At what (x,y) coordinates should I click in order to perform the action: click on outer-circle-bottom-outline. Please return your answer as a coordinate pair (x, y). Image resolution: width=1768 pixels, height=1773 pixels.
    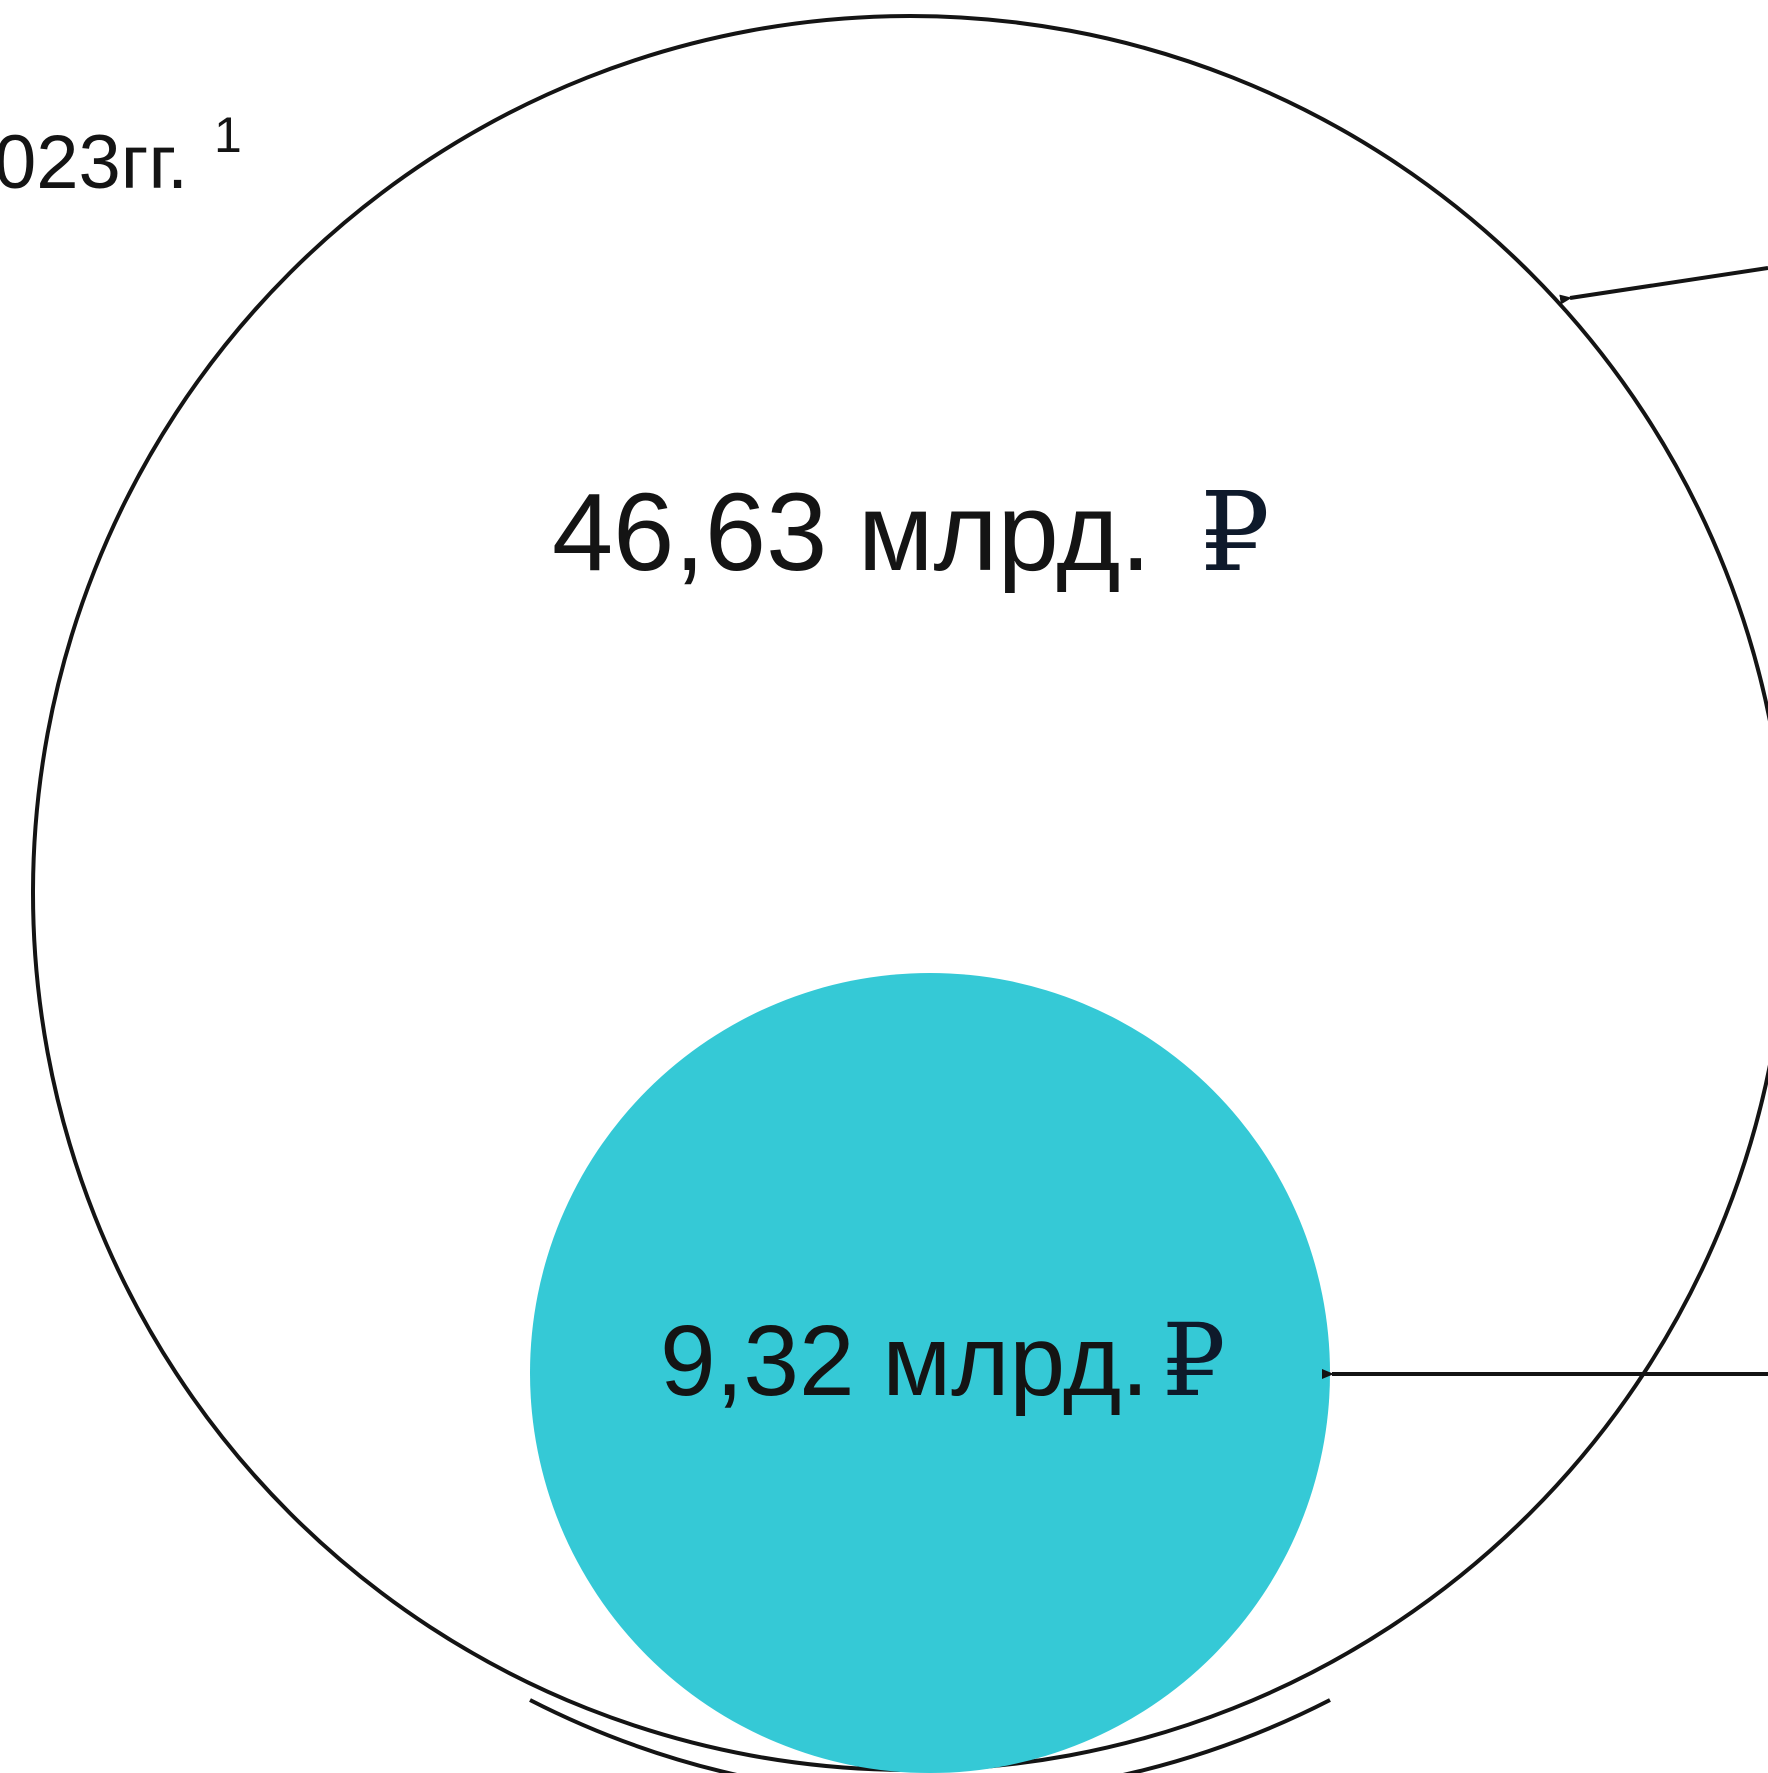
    Looking at the image, I should click on (930, 1735).